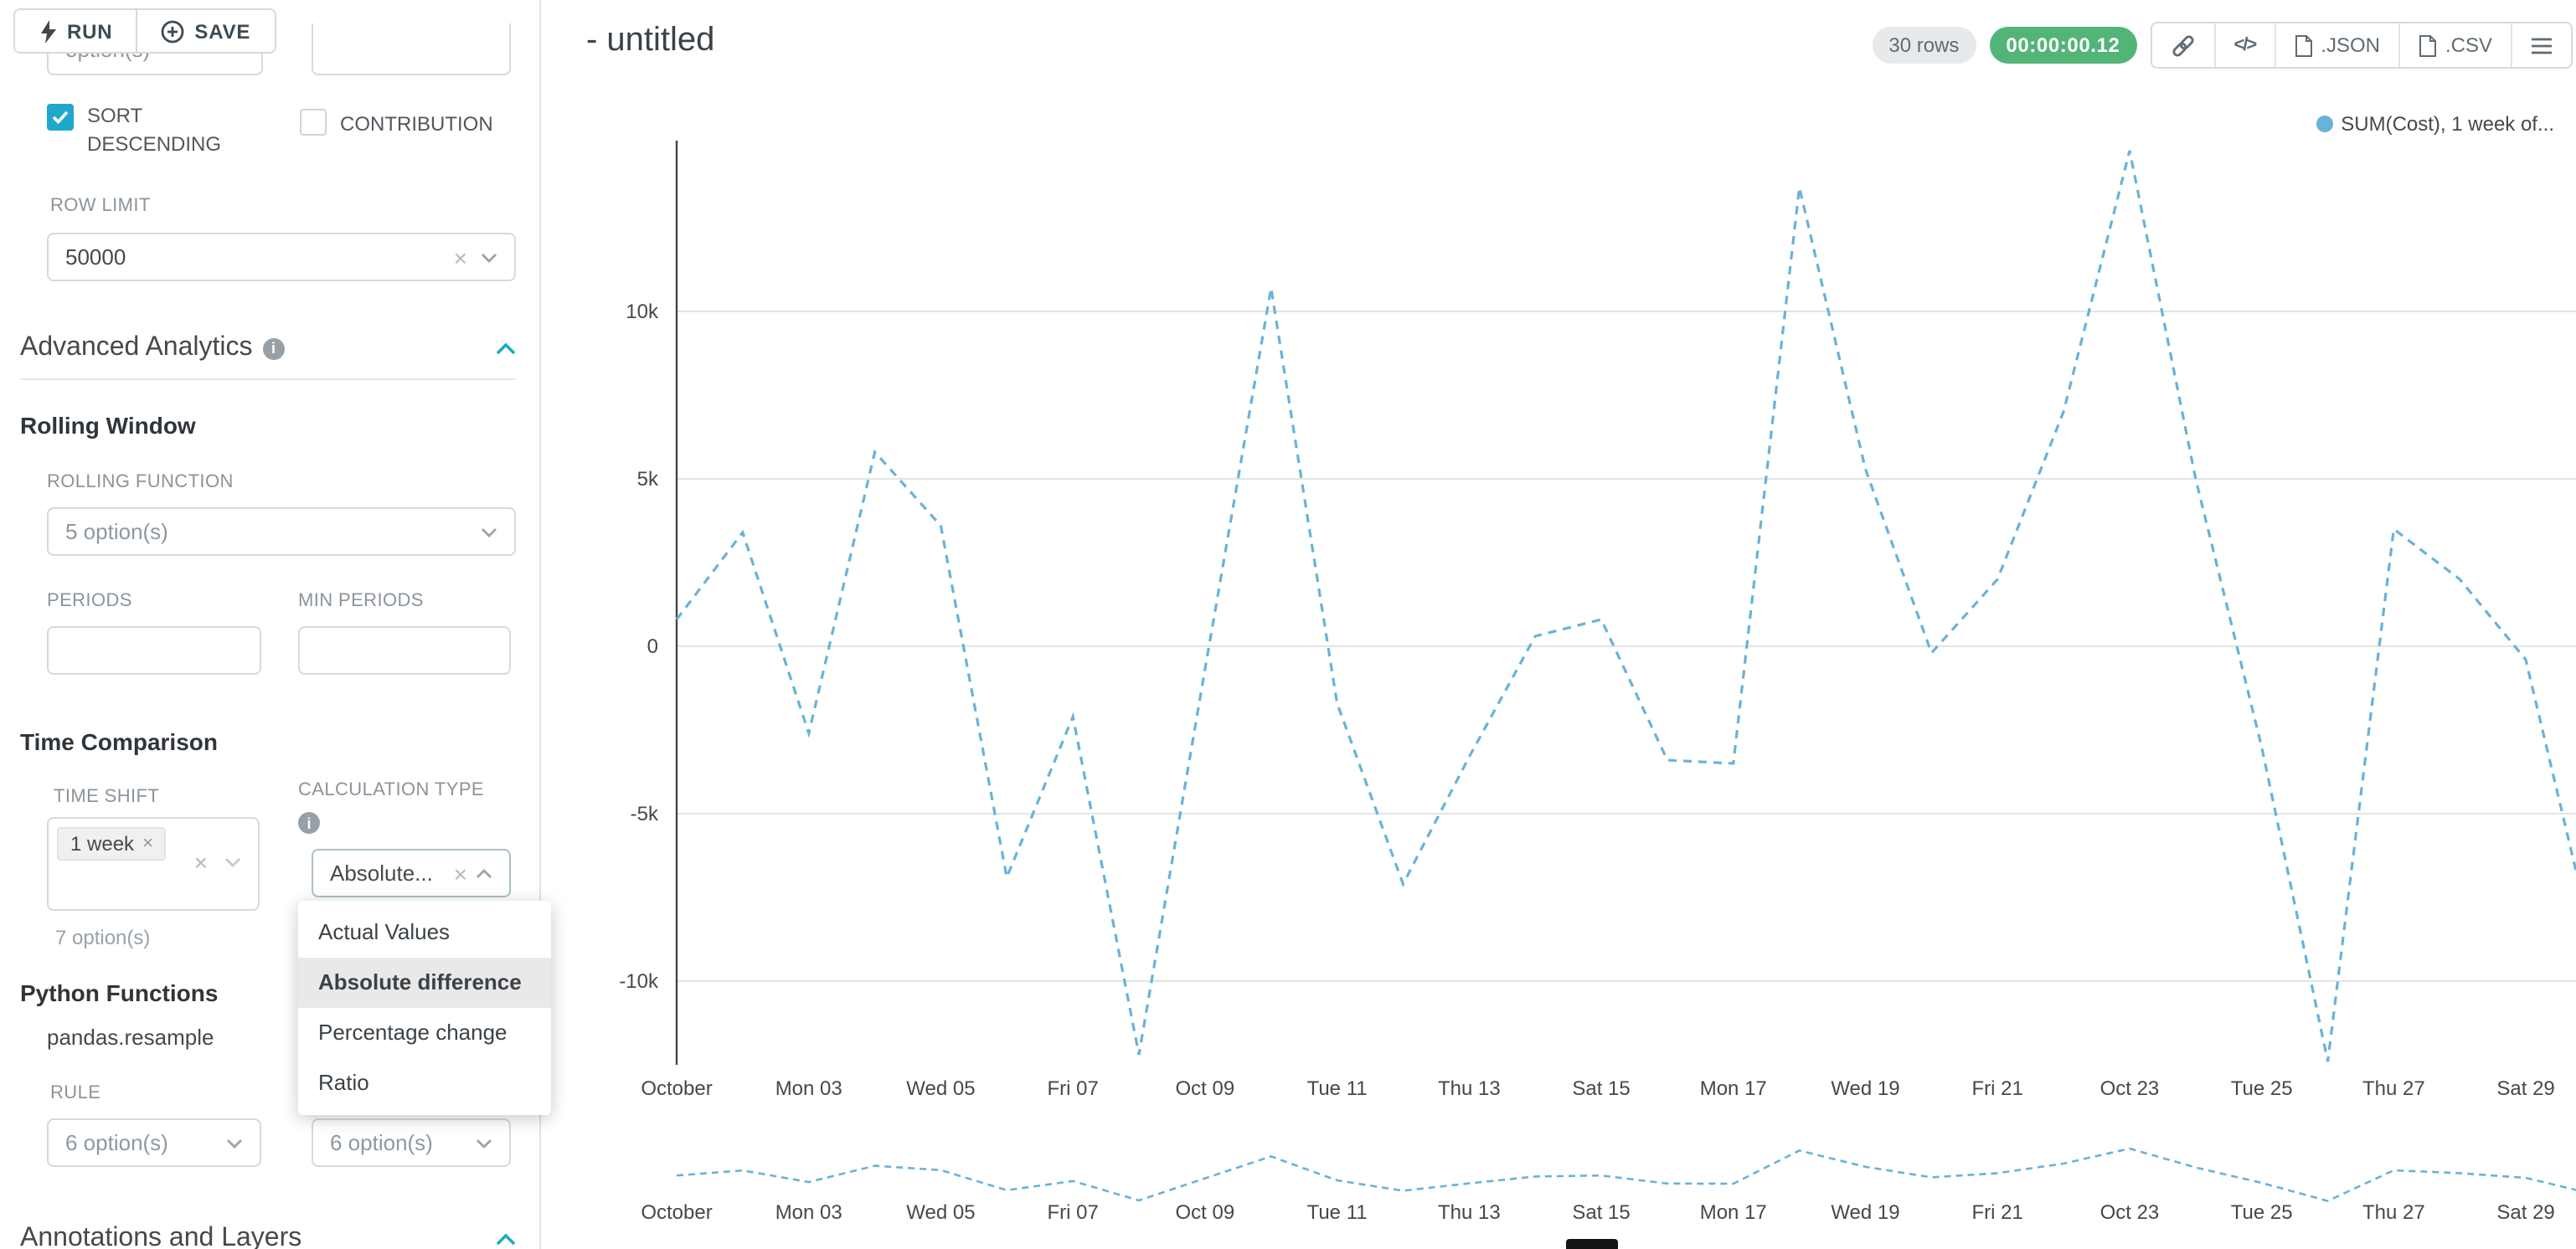  Describe the element at coordinates (161, 1236) in the screenshot. I see `annotations-title: Annotations and Layers` at that location.